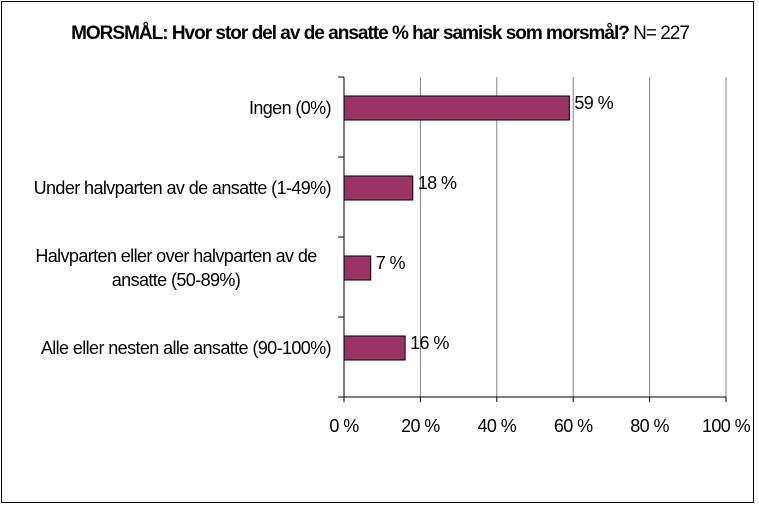  Describe the element at coordinates (176, 256) in the screenshot. I see `category-label: Halvparten eller over halvparten av de` at that location.